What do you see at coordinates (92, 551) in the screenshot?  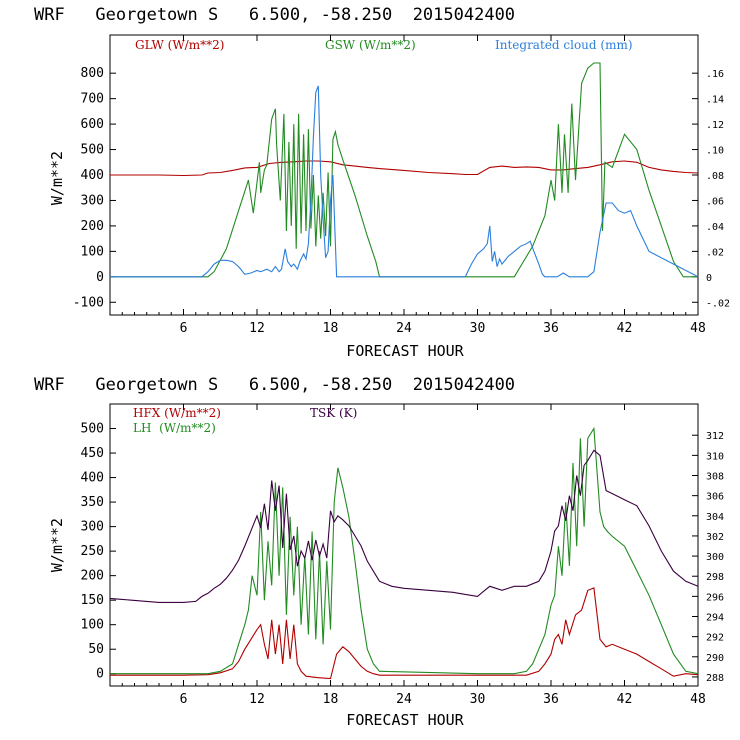 I see `y-tick-label: 250` at bounding box center [92, 551].